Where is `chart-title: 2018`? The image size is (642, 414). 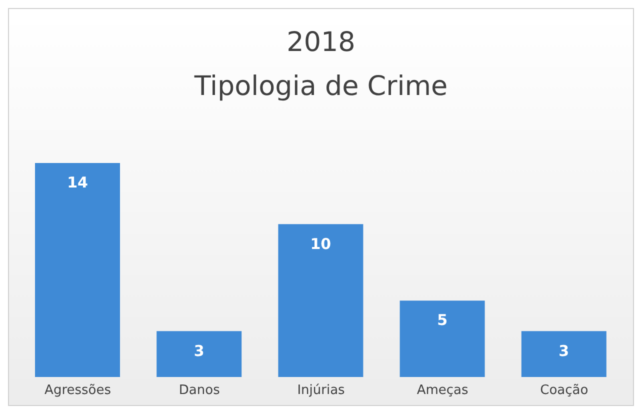 chart-title: 2018 is located at coordinates (321, 42).